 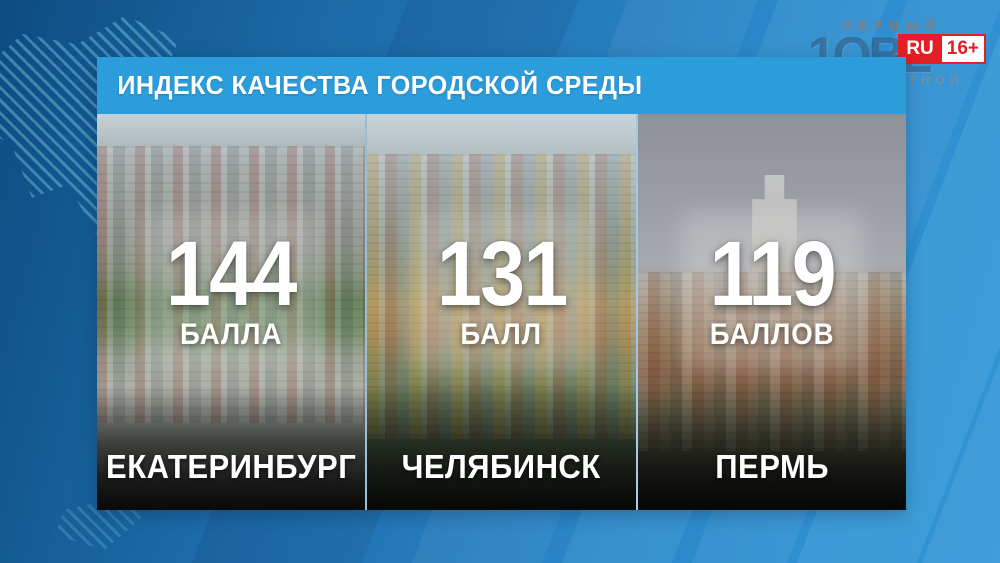 What do you see at coordinates (231, 334) in the screenshot?
I see `score-unit: БАЛЛА` at bounding box center [231, 334].